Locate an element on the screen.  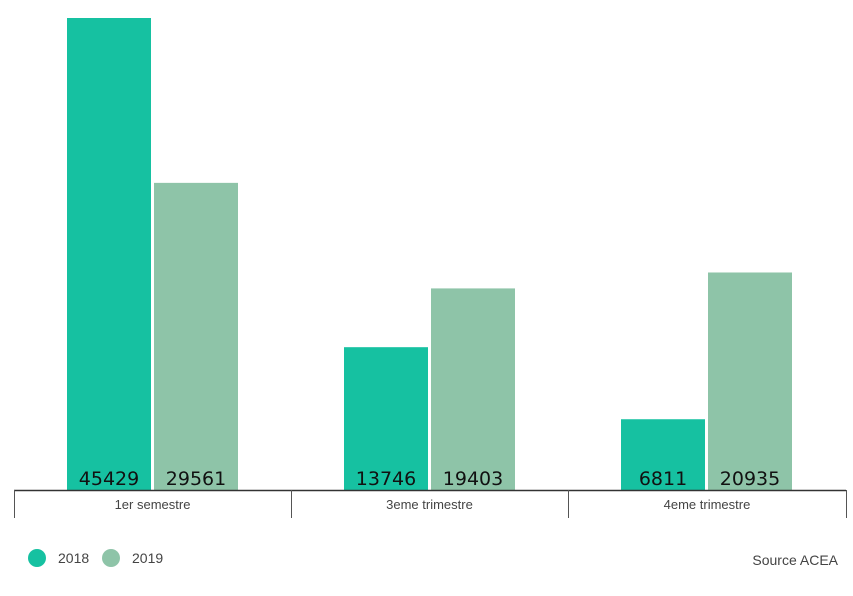
source-note: Source ACEA is located at coordinates (795, 560).